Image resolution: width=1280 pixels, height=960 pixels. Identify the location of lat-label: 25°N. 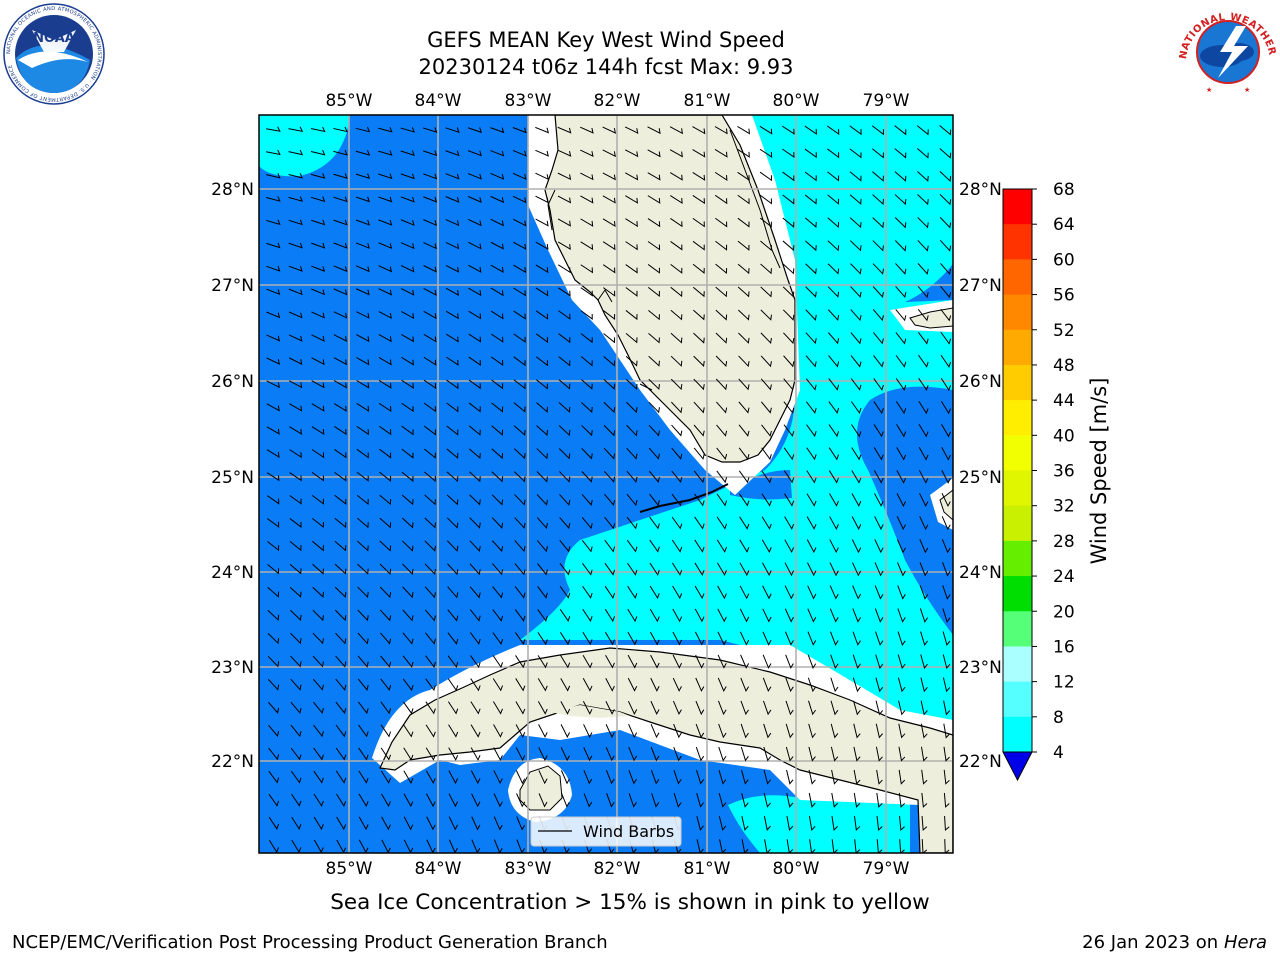
(980, 478).